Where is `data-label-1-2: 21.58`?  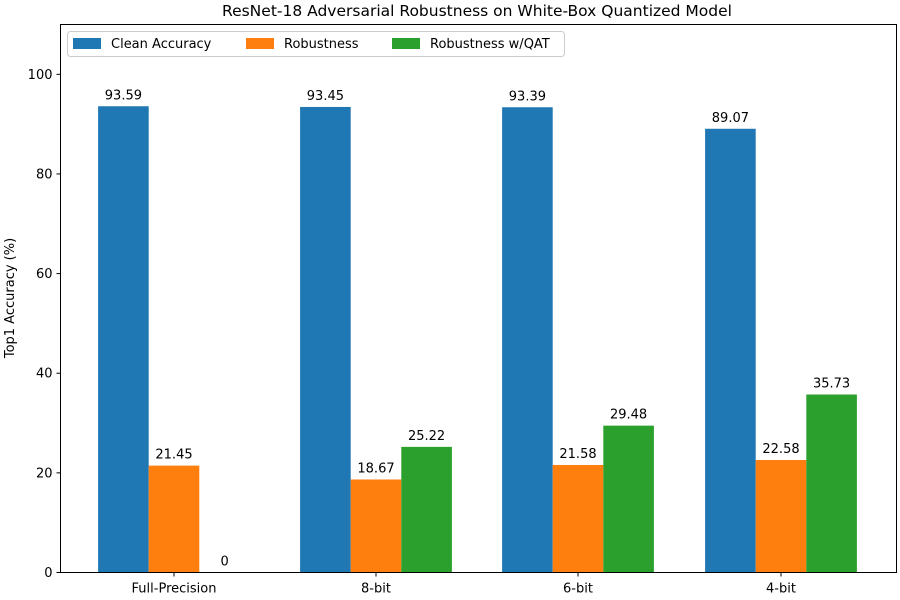 data-label-1-2: 21.58 is located at coordinates (577, 454).